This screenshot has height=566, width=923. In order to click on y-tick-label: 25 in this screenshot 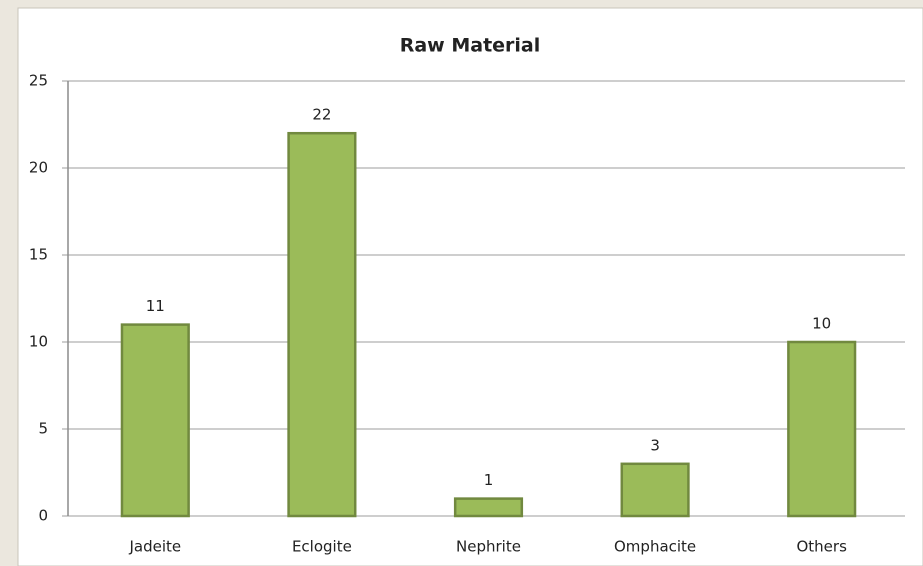, I will do `click(38, 81)`.